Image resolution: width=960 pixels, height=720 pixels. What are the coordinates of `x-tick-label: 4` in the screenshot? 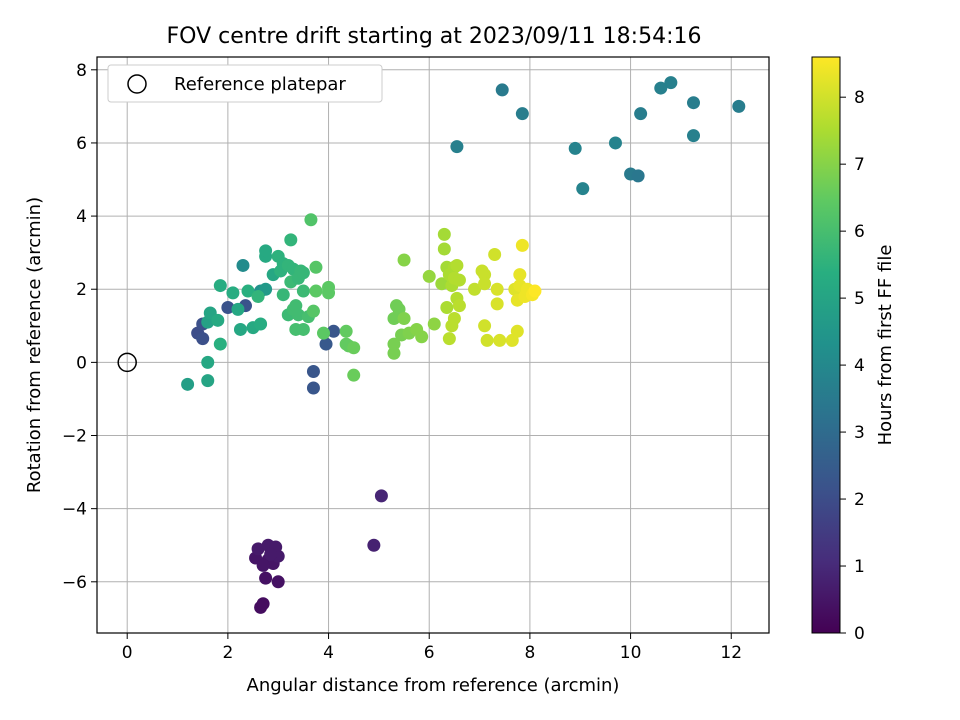 It's located at (328, 653).